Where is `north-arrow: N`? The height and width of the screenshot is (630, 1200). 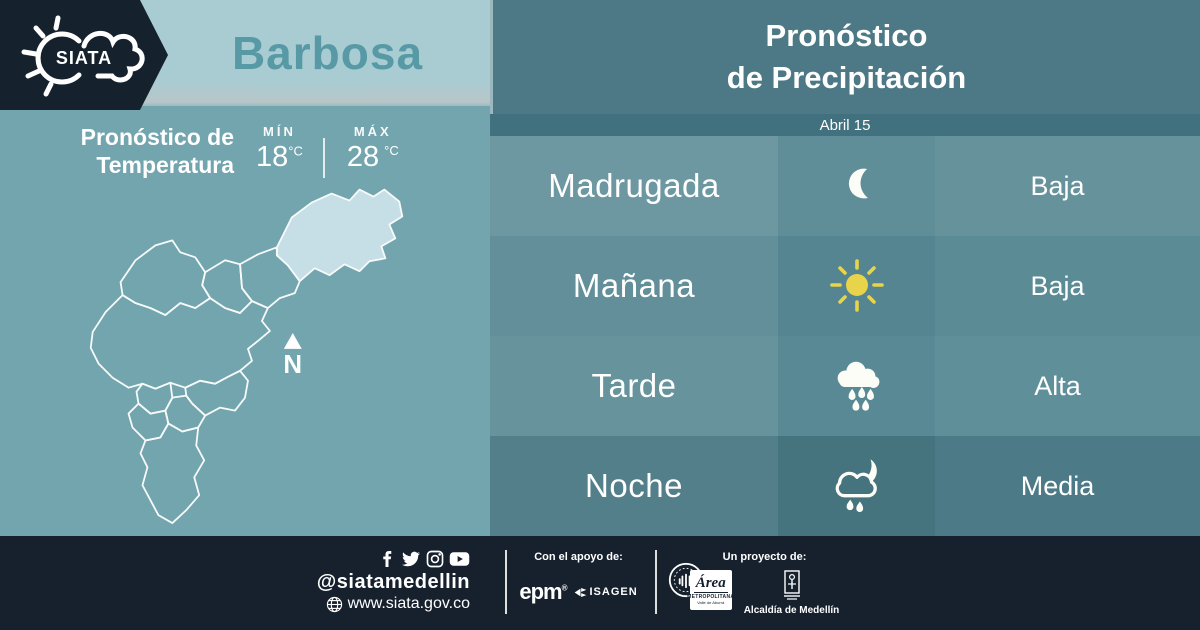 north-arrow: N is located at coordinates (292, 355).